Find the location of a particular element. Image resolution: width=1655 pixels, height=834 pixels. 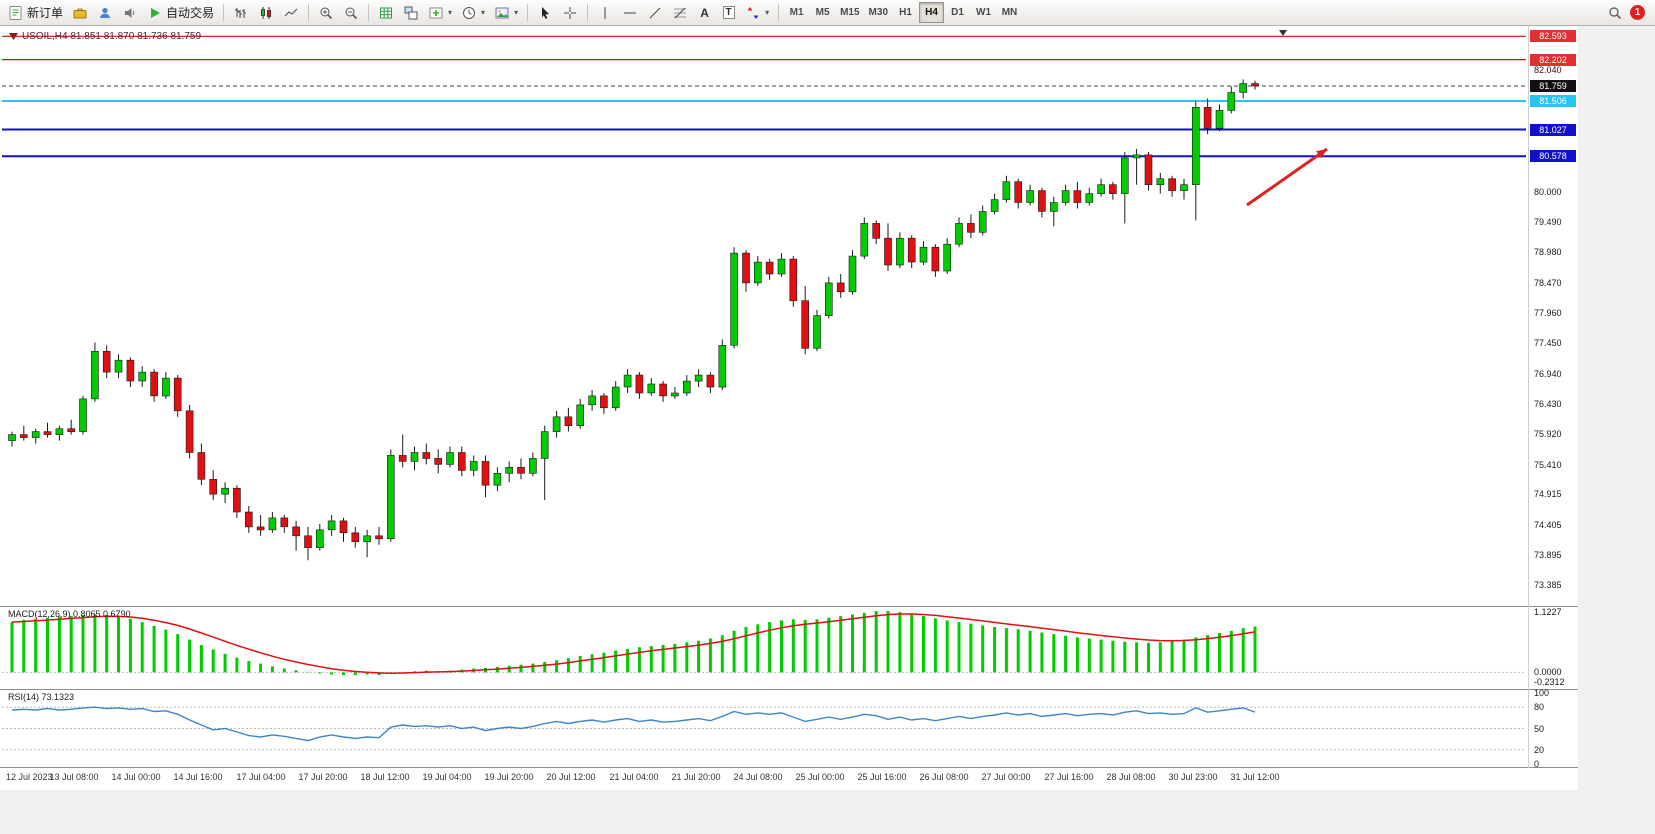

tile-windows-button is located at coordinates (411, 12).